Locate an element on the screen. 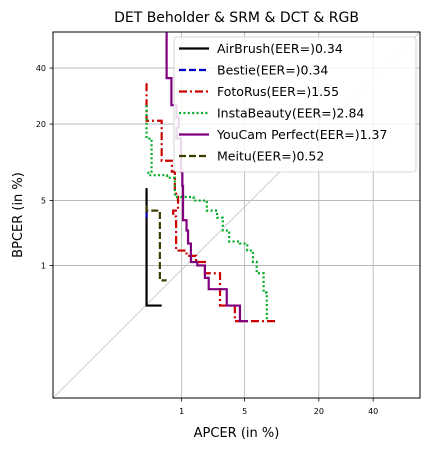 The image size is (434, 449). legend-label-5: Meitu(EER=)0.52 is located at coordinates (270, 156).